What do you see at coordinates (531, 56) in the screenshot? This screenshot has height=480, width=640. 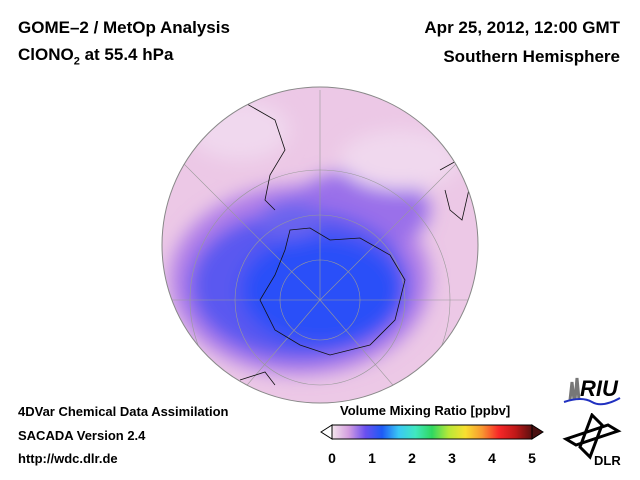 I see `region-label: Southern Hemisphere` at bounding box center [531, 56].